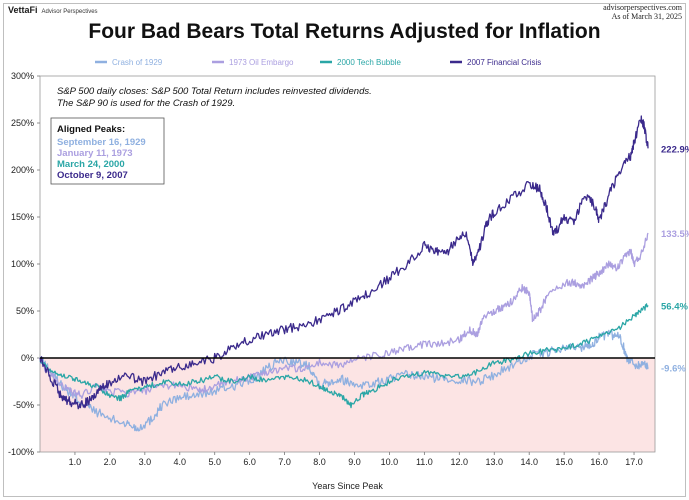  Describe the element at coordinates (145, 462) in the screenshot. I see `x-tick-label: 3.0` at that location.